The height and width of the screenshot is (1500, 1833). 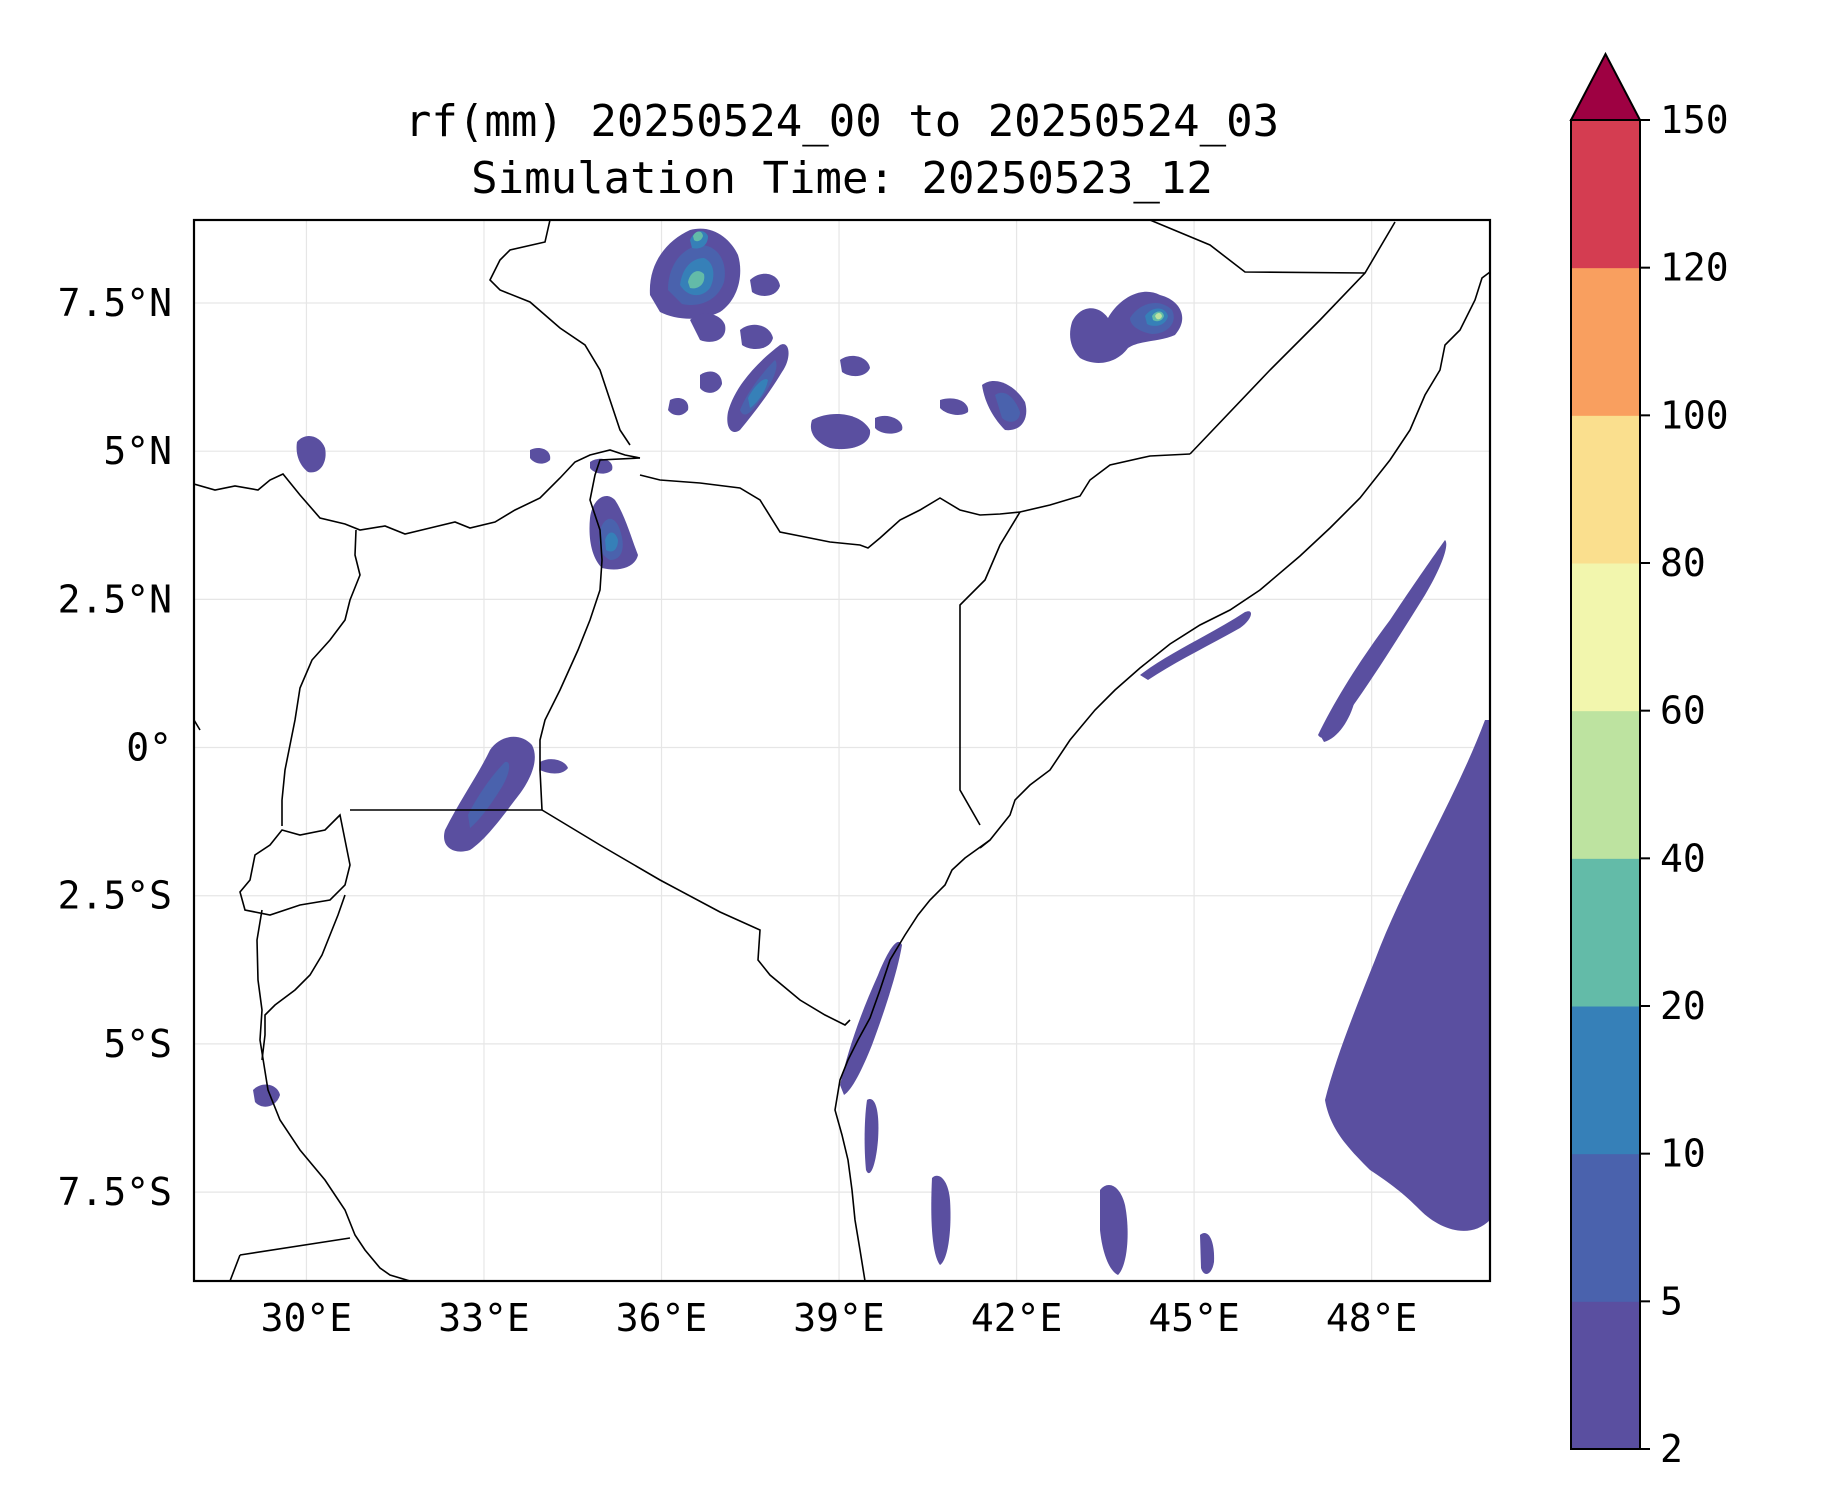 I want to click on coast-kenya-tanzania, so click(x=912, y=1060).